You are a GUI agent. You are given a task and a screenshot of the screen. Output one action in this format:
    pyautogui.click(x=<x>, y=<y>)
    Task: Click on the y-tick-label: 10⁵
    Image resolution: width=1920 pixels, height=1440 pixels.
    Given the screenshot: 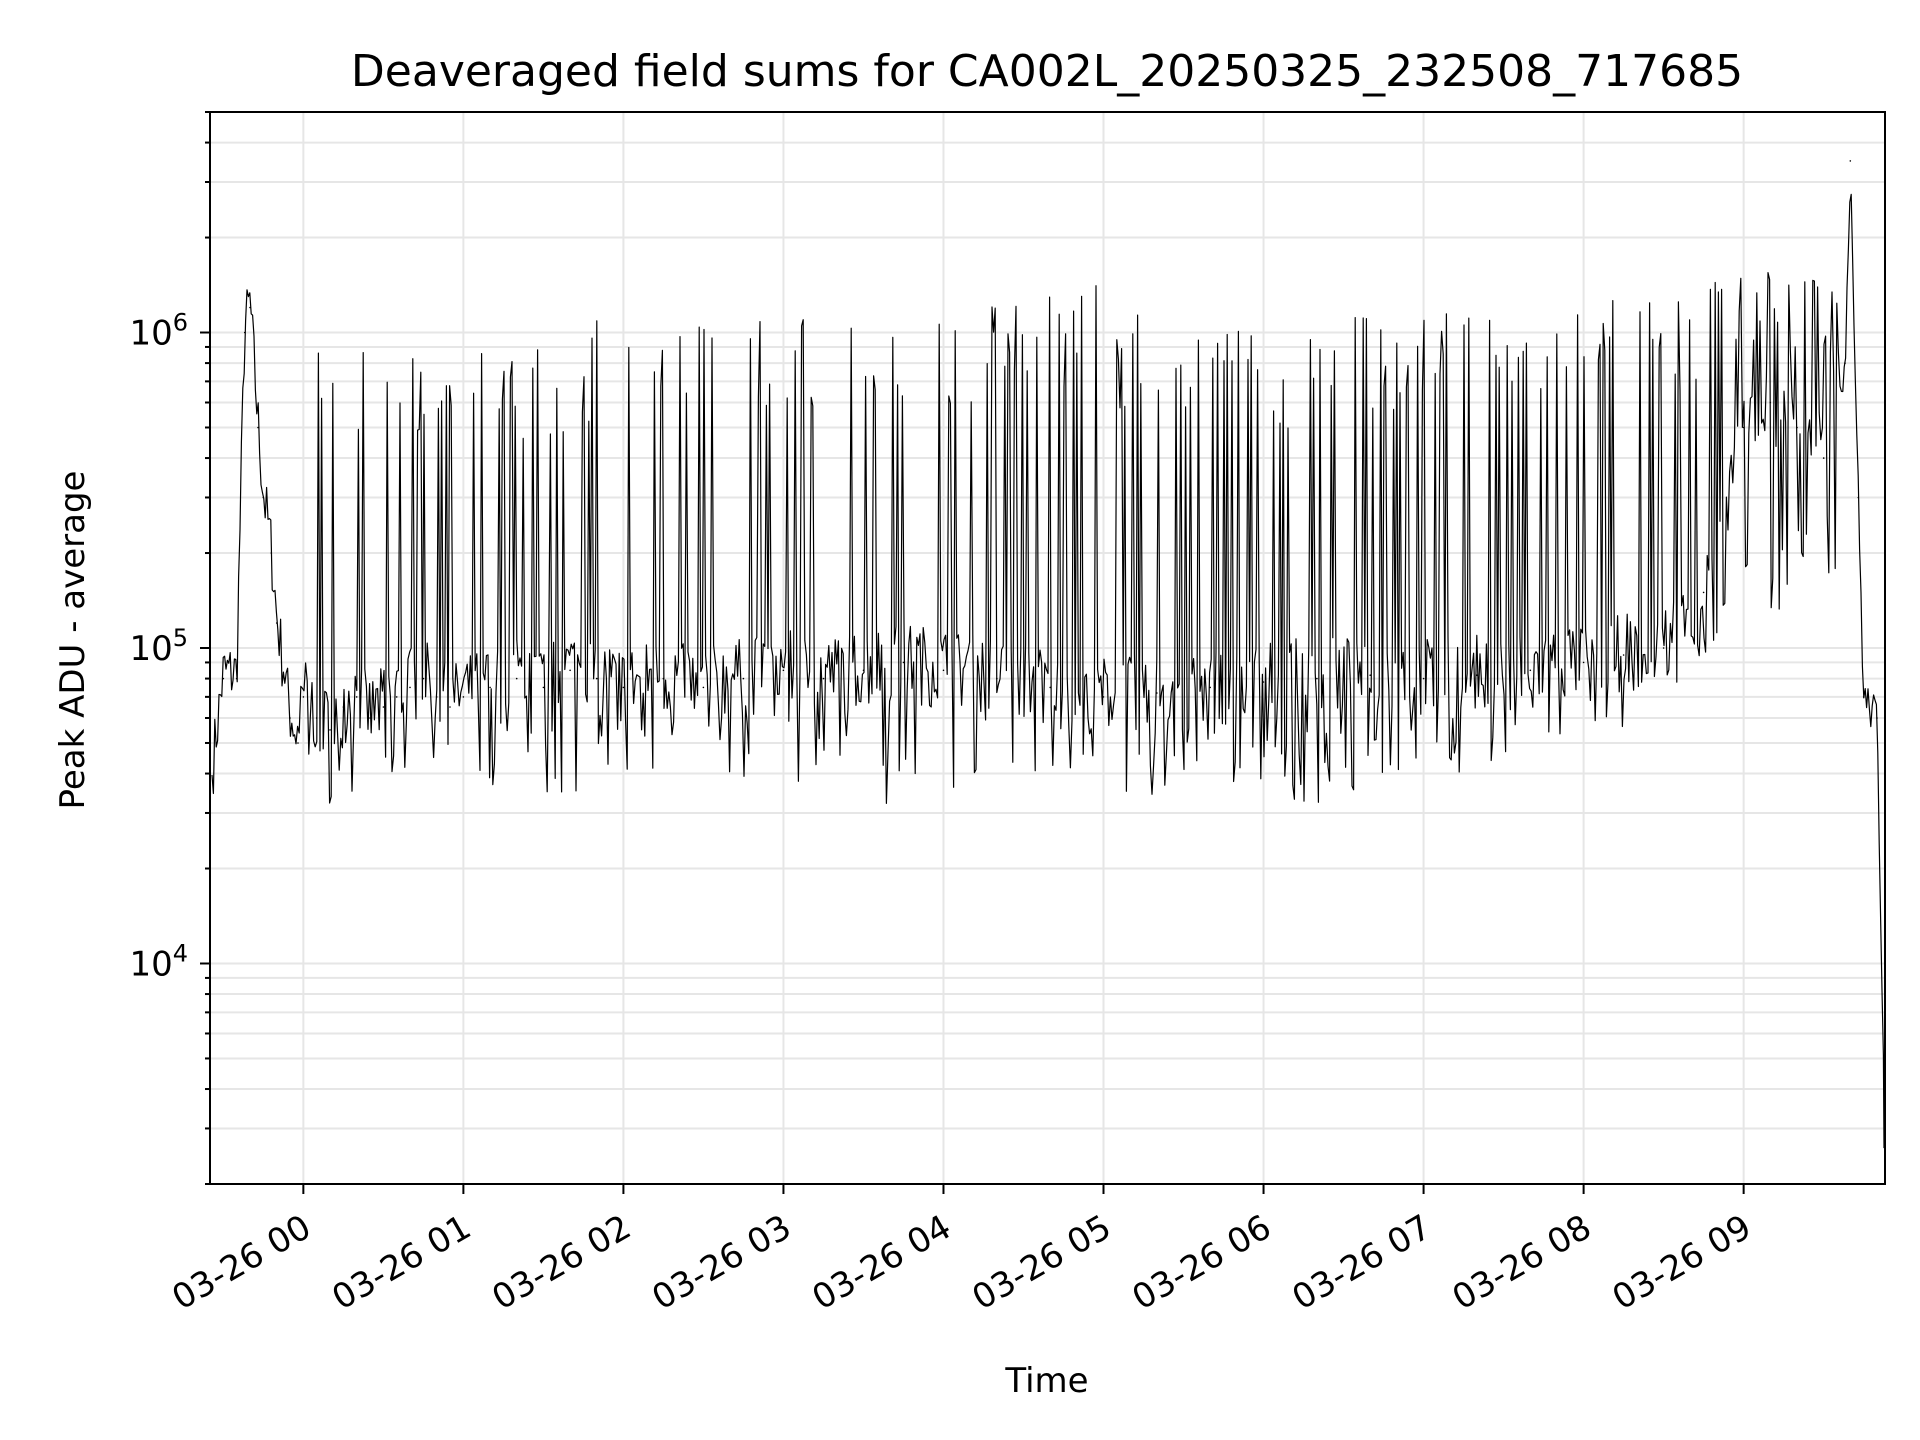 What is the action you would take?
    pyautogui.click(x=158, y=646)
    